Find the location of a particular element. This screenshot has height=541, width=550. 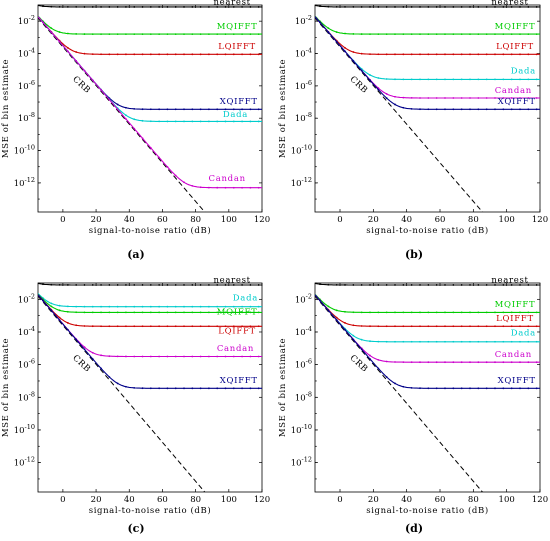

x-tick-label: 120 is located at coordinates (540, 500).